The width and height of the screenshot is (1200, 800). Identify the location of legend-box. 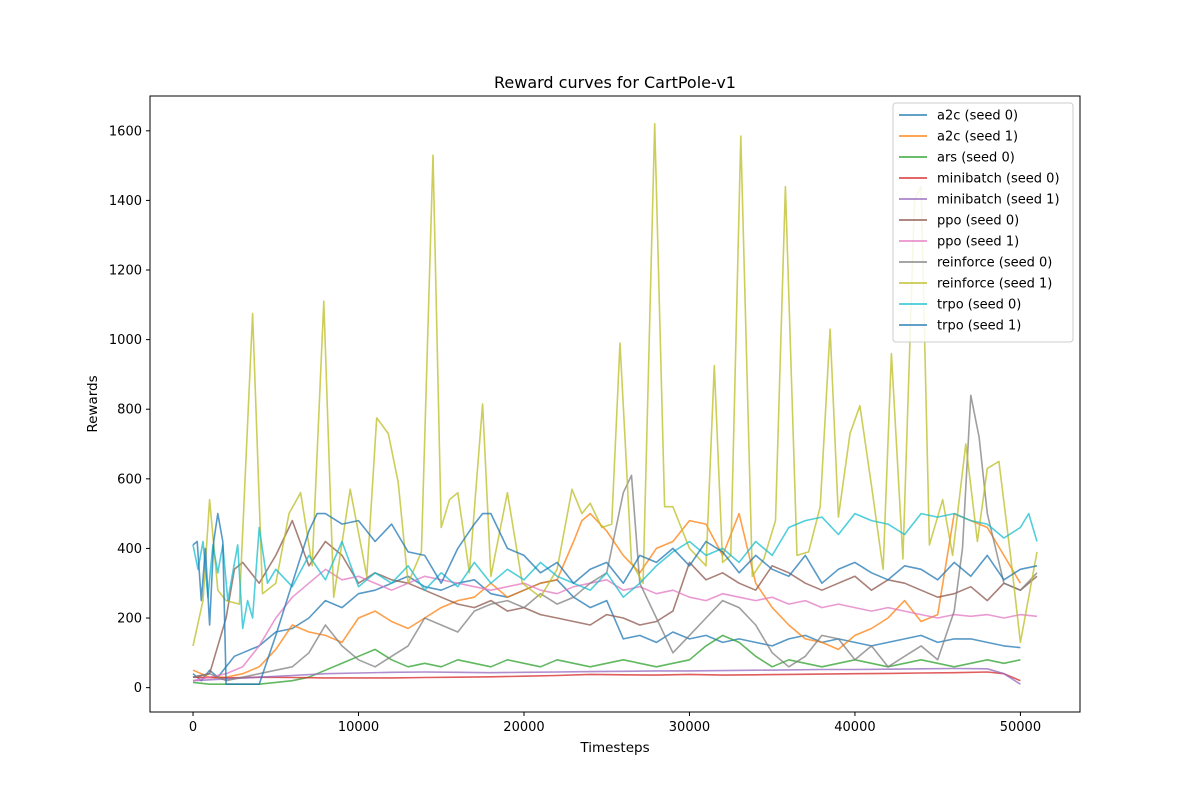
(983, 222).